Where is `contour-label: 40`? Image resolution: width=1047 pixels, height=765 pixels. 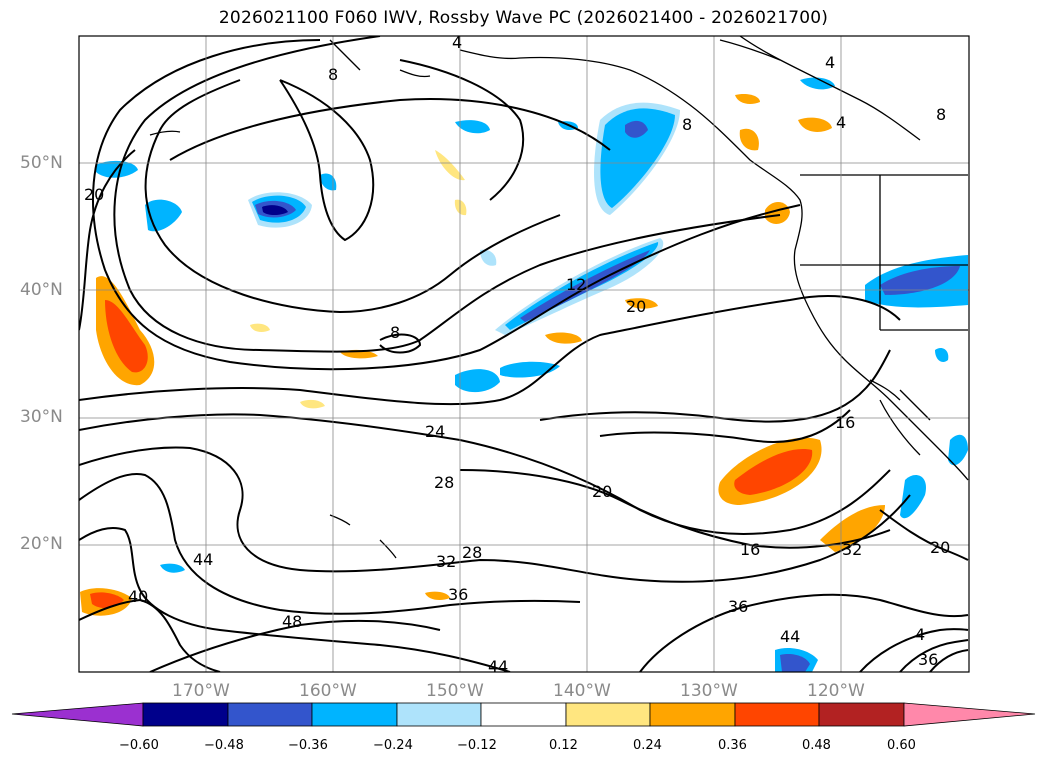
contour-label: 40 is located at coordinates (138, 596).